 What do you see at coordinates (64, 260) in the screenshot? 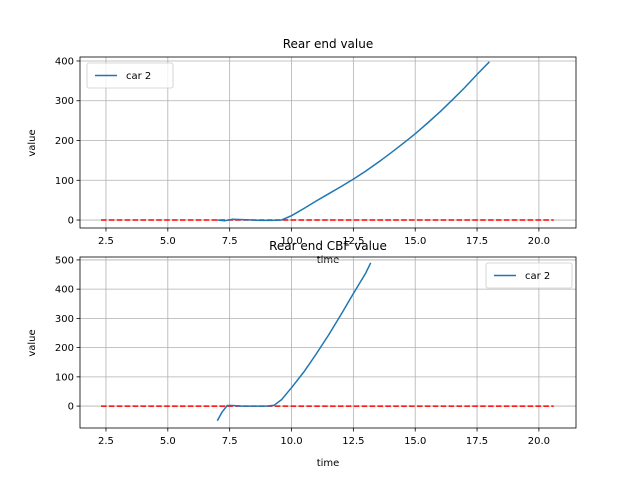
I see `y-tick-label: 500` at bounding box center [64, 260].